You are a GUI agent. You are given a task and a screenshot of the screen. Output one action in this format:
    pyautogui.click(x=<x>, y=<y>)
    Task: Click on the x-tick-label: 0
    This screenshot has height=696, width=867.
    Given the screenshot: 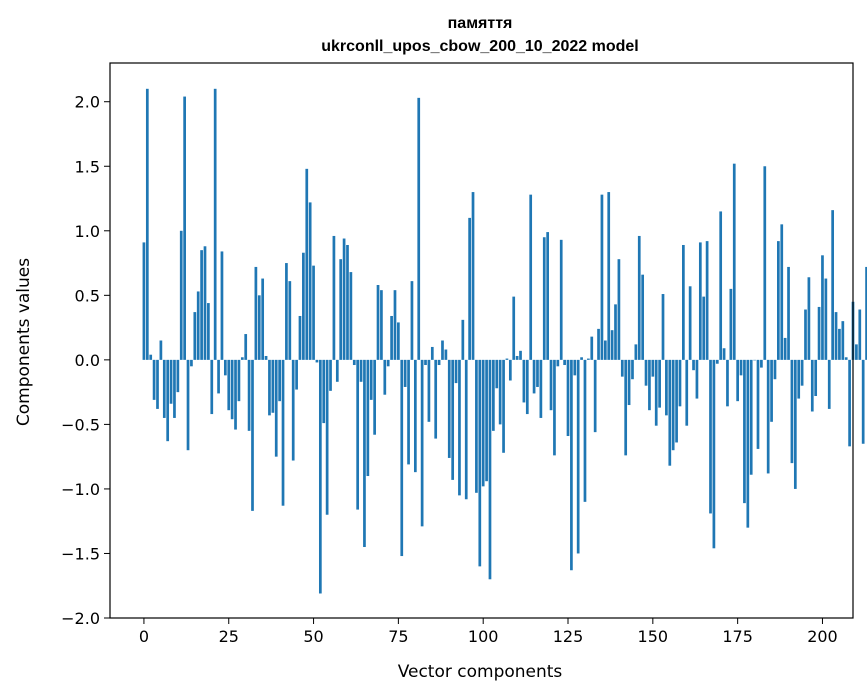 What is the action you would take?
    pyautogui.click(x=144, y=636)
    